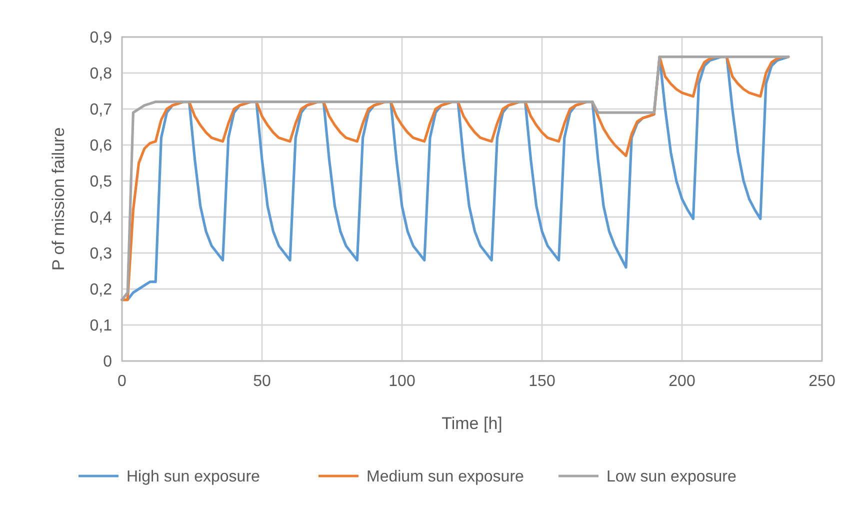 This screenshot has width=853, height=515. Describe the element at coordinates (101, 182) in the screenshot. I see `y-tick-label: 0,5` at that location.